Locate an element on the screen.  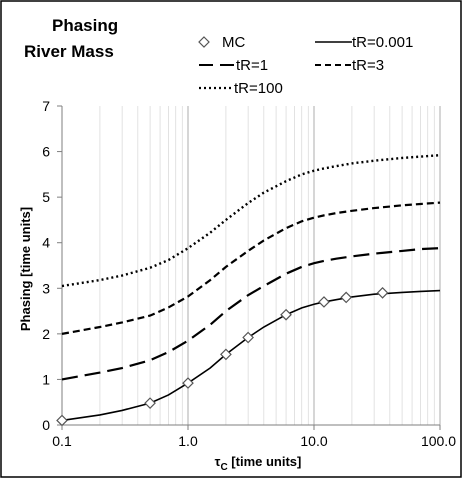
legend-item-tr-100: tR=100 is located at coordinates (241, 88).